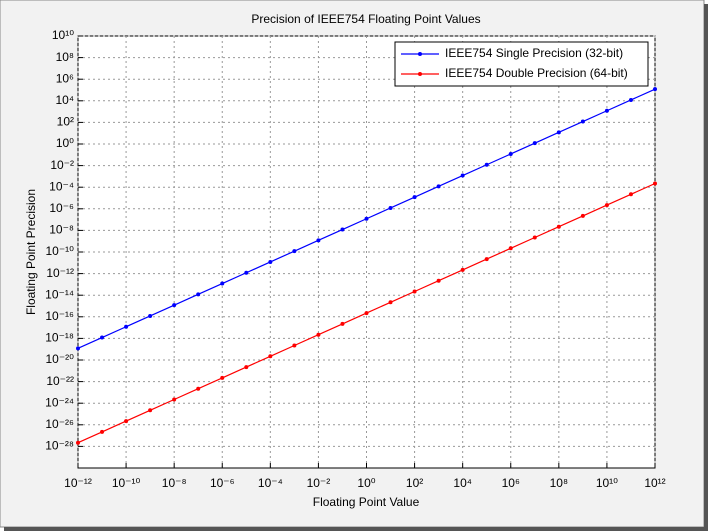 This screenshot has width=708, height=531. What do you see at coordinates (59, 294) in the screenshot?
I see `y-tick-label: 10⁻¹⁴` at bounding box center [59, 294].